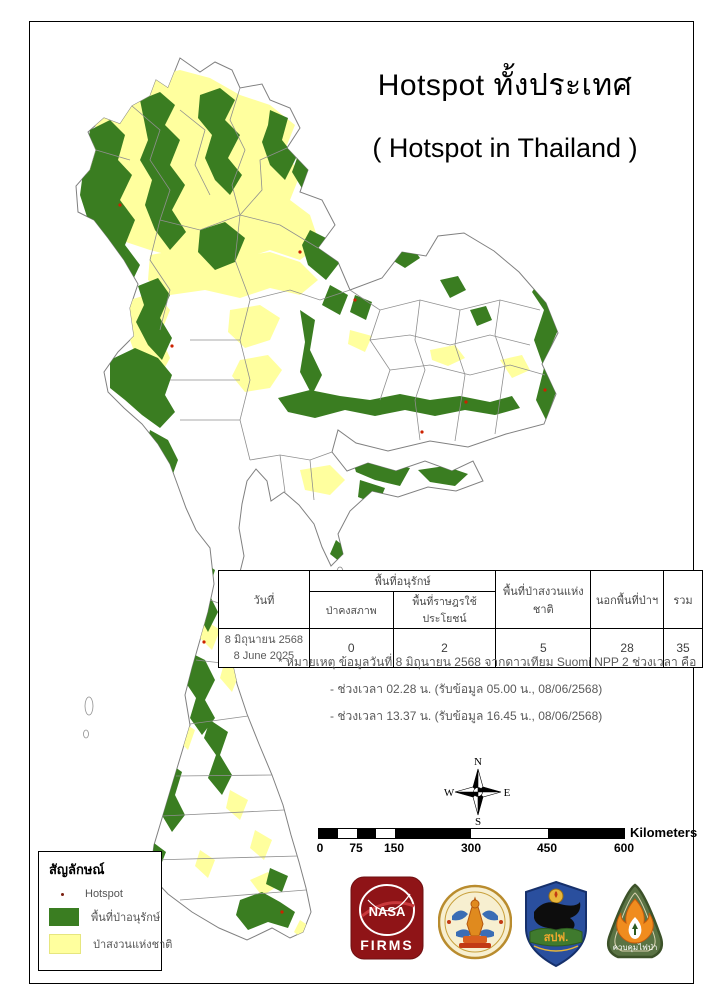  What do you see at coordinates (264, 656) in the screenshot?
I see `date-english: 8 June 2025` at bounding box center [264, 656].